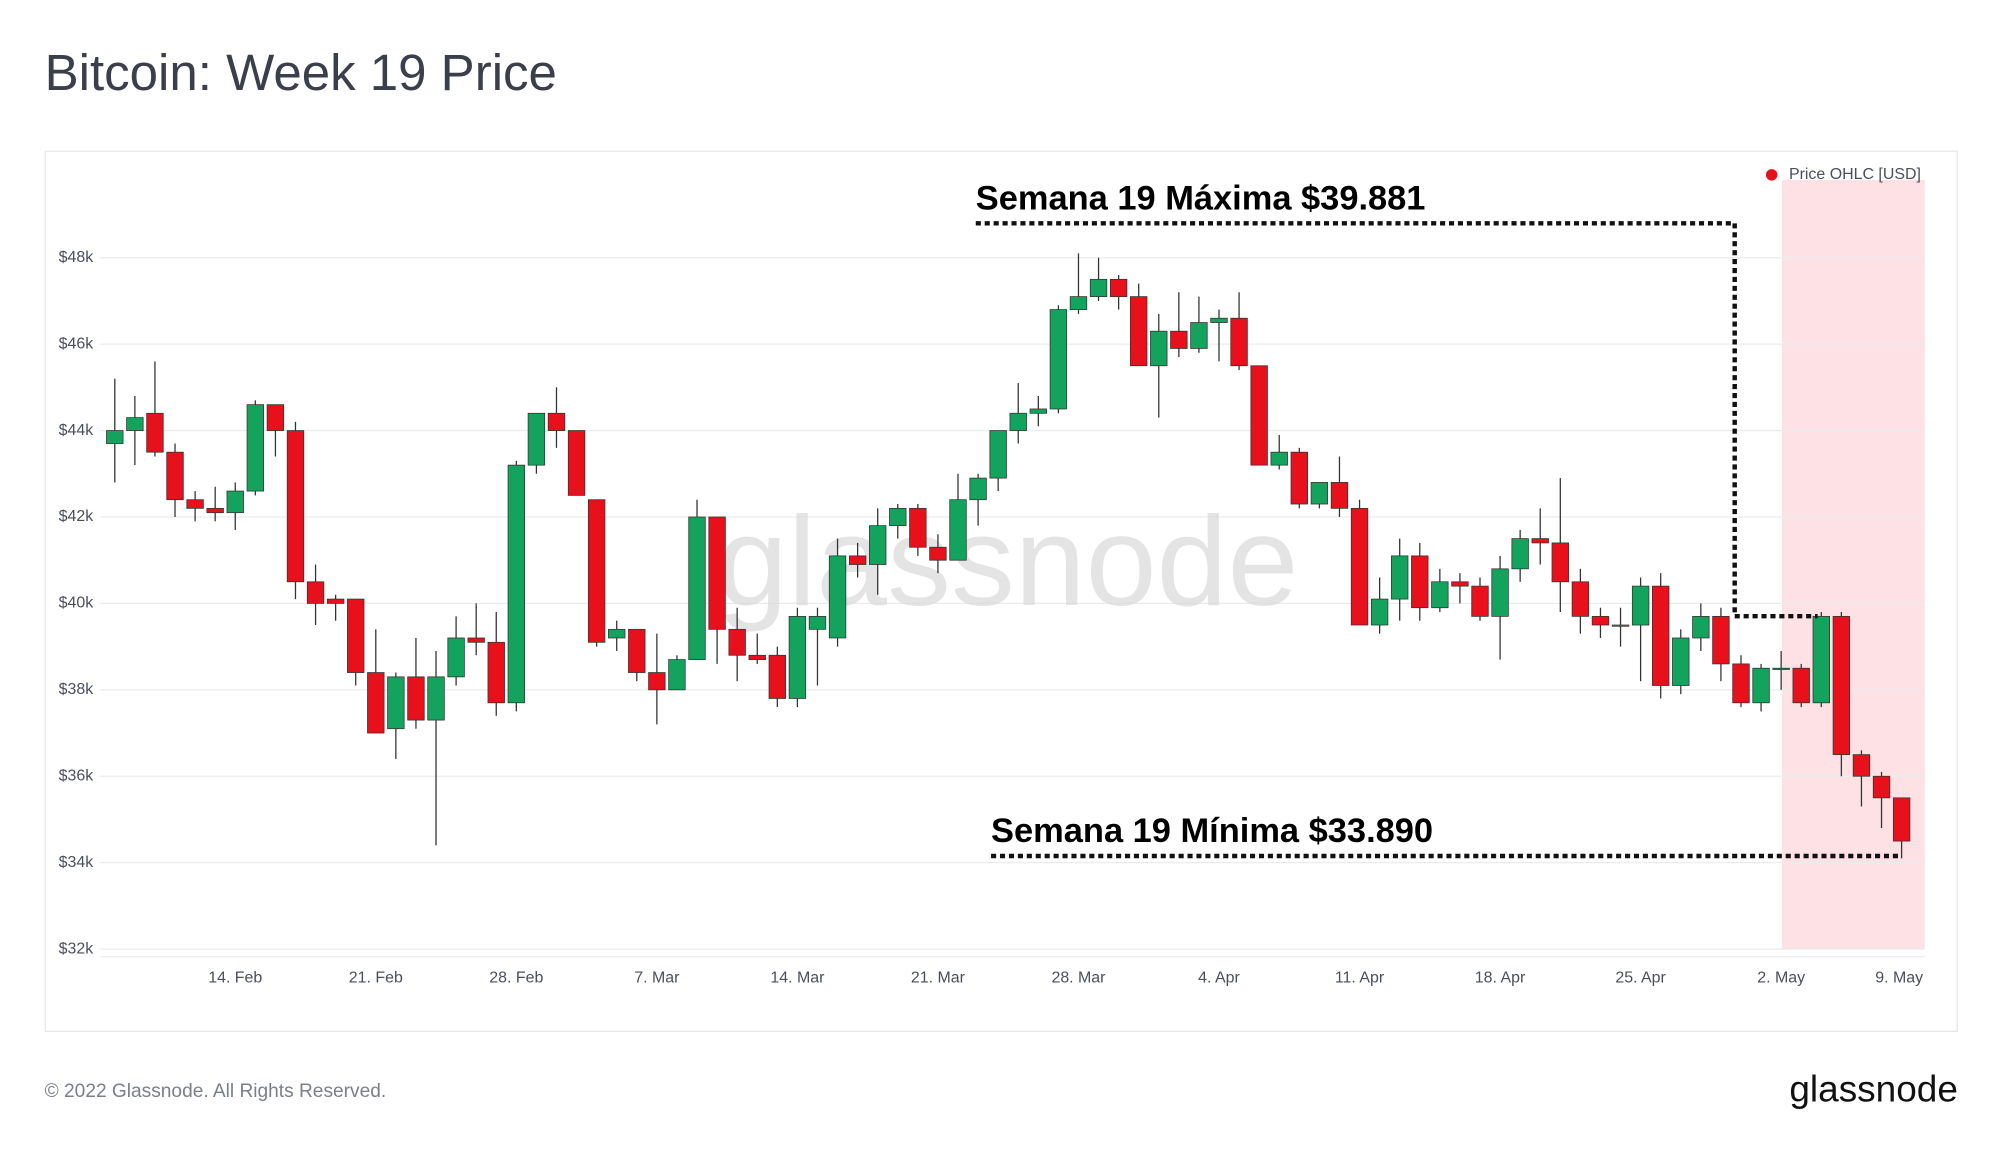 The height and width of the screenshot is (1152, 2000). I want to click on annotation-min: Semana 19 Mínima $33.890, so click(1212, 831).